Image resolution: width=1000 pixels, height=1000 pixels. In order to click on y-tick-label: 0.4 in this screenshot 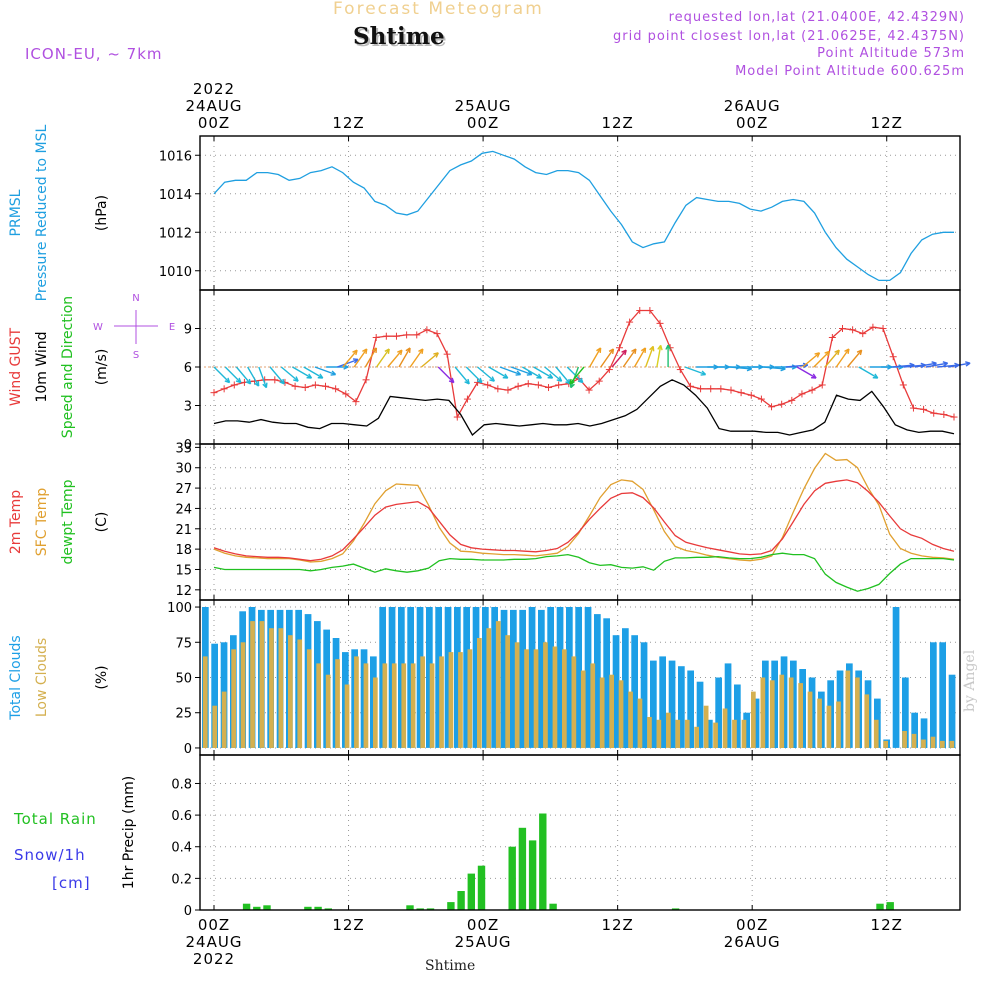, I will do `click(181, 848)`.